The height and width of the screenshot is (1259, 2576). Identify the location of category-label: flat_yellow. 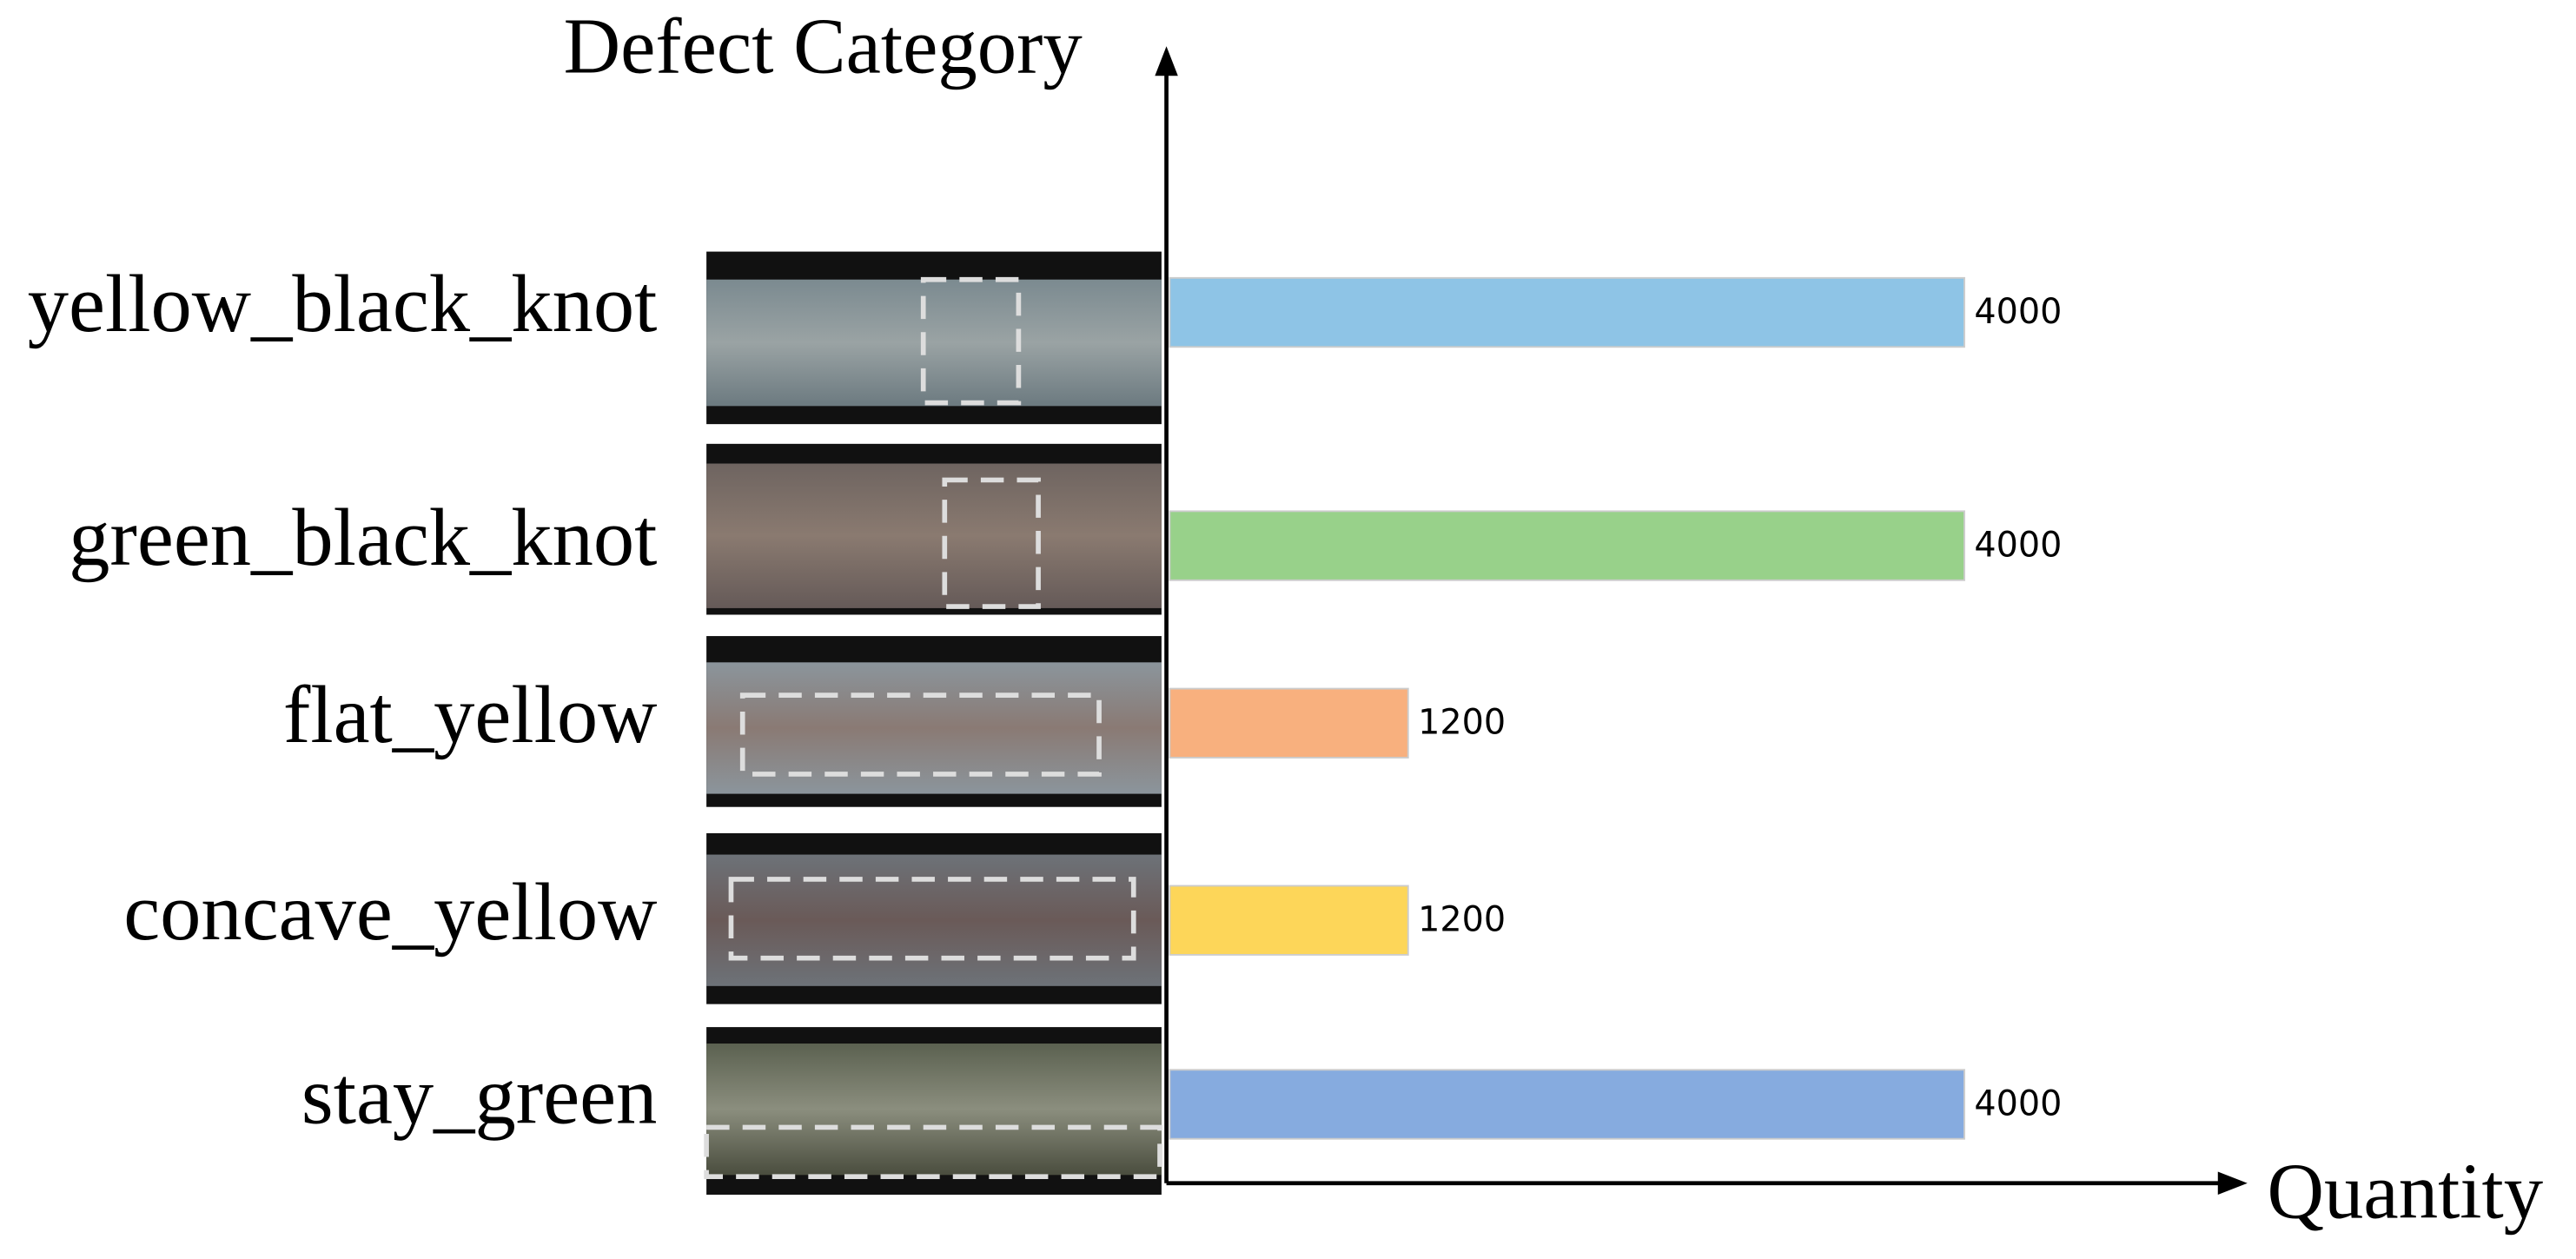
(470, 715).